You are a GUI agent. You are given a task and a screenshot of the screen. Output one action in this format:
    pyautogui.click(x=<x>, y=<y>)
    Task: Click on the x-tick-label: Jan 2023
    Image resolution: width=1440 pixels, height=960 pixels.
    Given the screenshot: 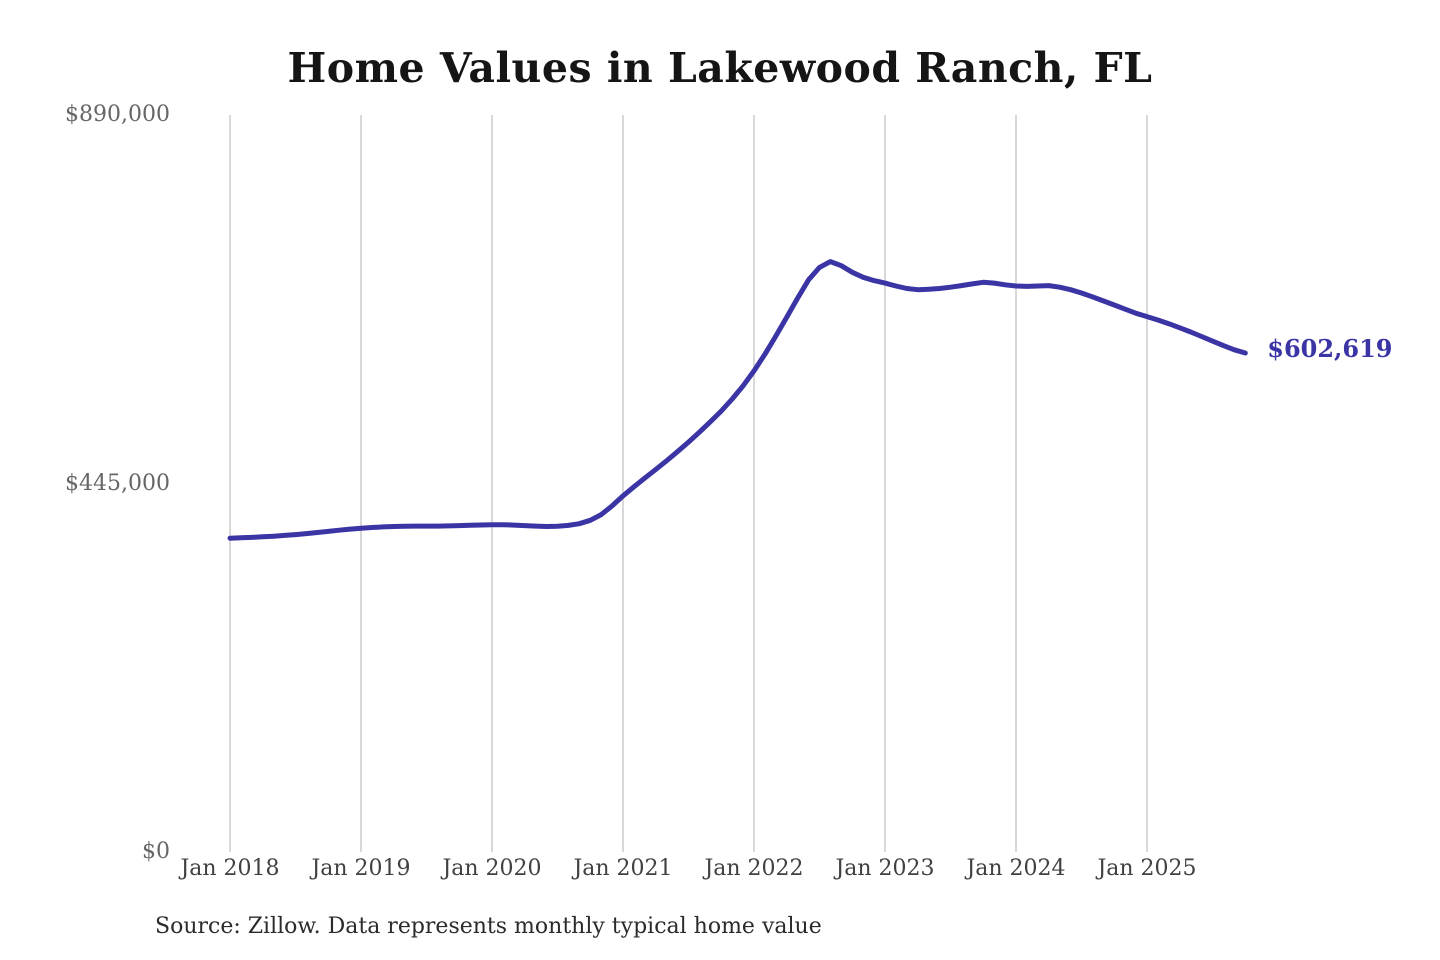 What is the action you would take?
    pyautogui.click(x=885, y=868)
    